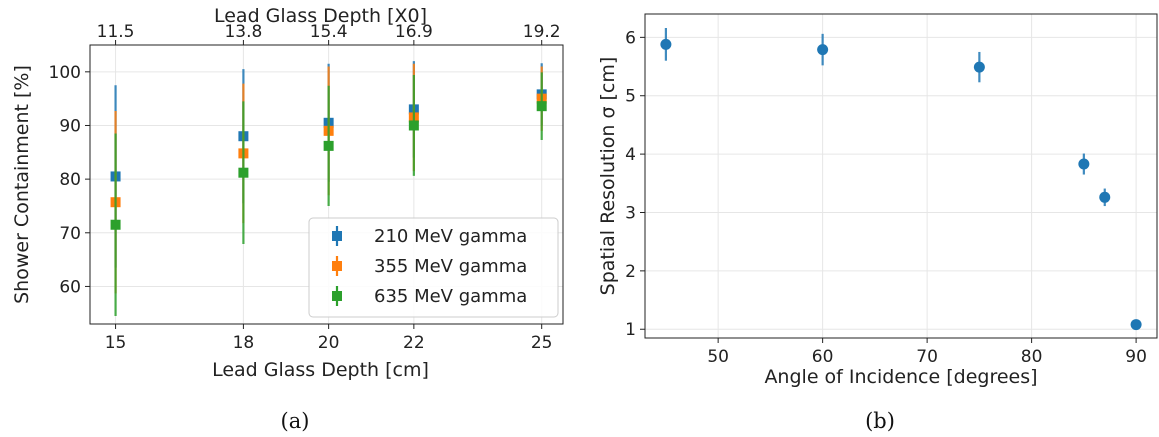 The height and width of the screenshot is (437, 1159). I want to click on x-tick-label: 20, so click(329, 343).